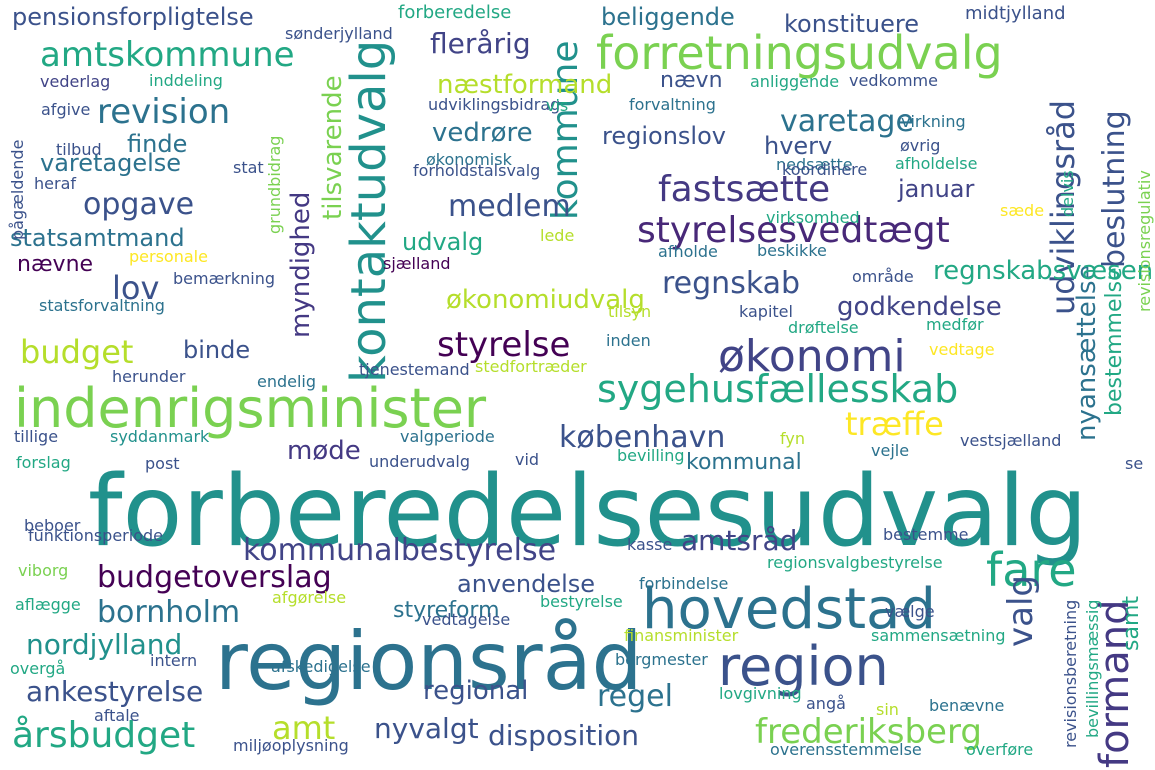 The image size is (1155, 770). Describe the element at coordinates (133, 17) in the screenshot. I see `cloud-word: pensionsforpligtelse` at that location.